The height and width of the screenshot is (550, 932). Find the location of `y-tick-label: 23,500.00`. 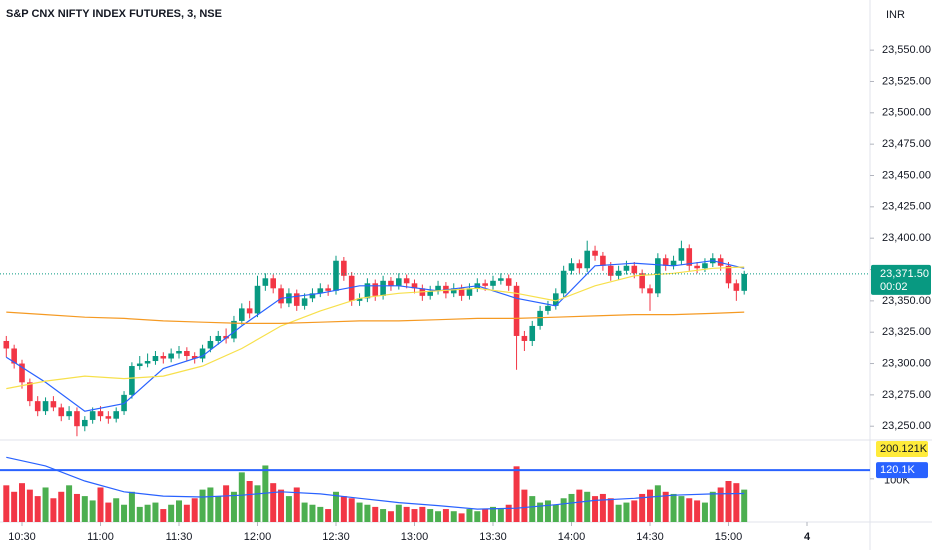

y-tick-label: 23,500.00 is located at coordinates (906, 113).